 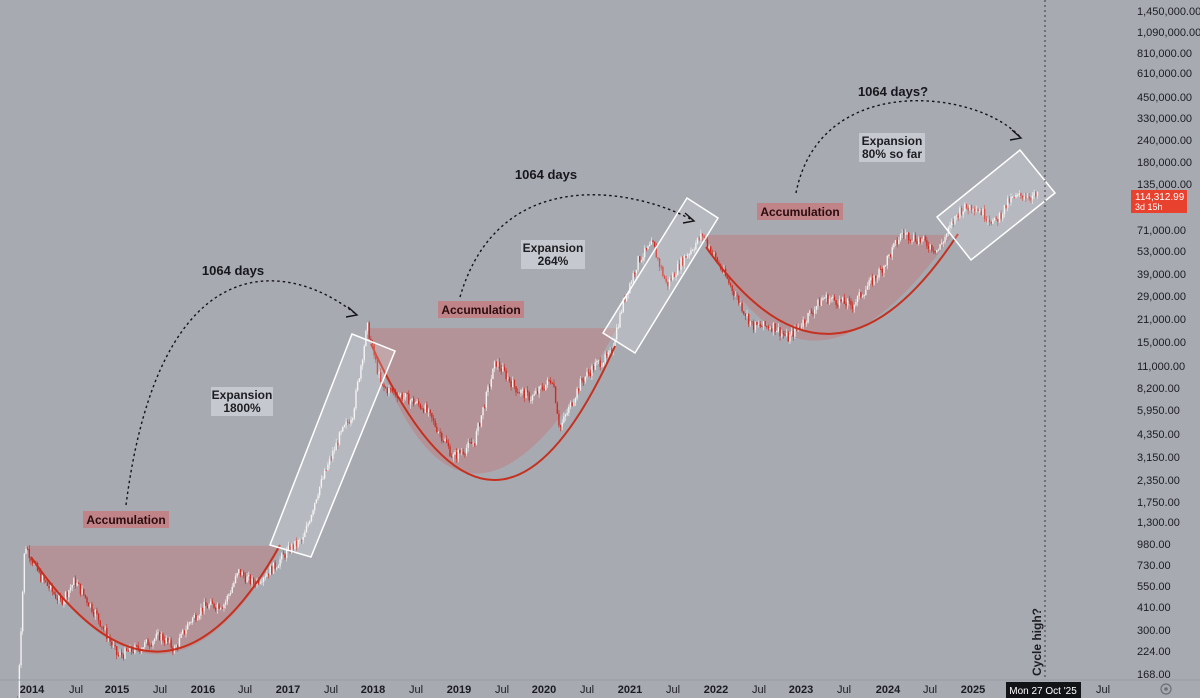 I want to click on accumulation-label-bg, so click(x=800, y=211).